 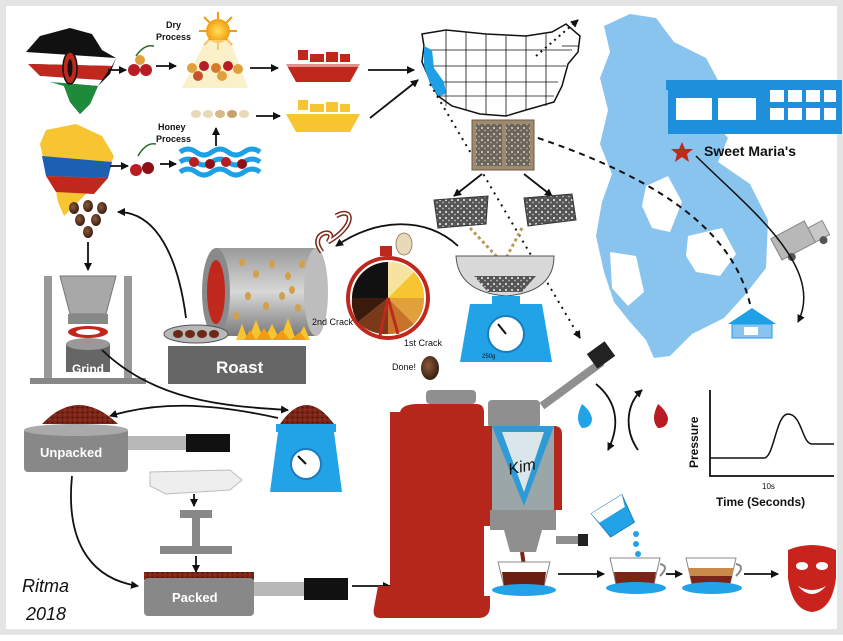 What do you see at coordinates (505, 211) in the screenshot?
I see `usa-to-espresso-dotted-line` at bounding box center [505, 211].